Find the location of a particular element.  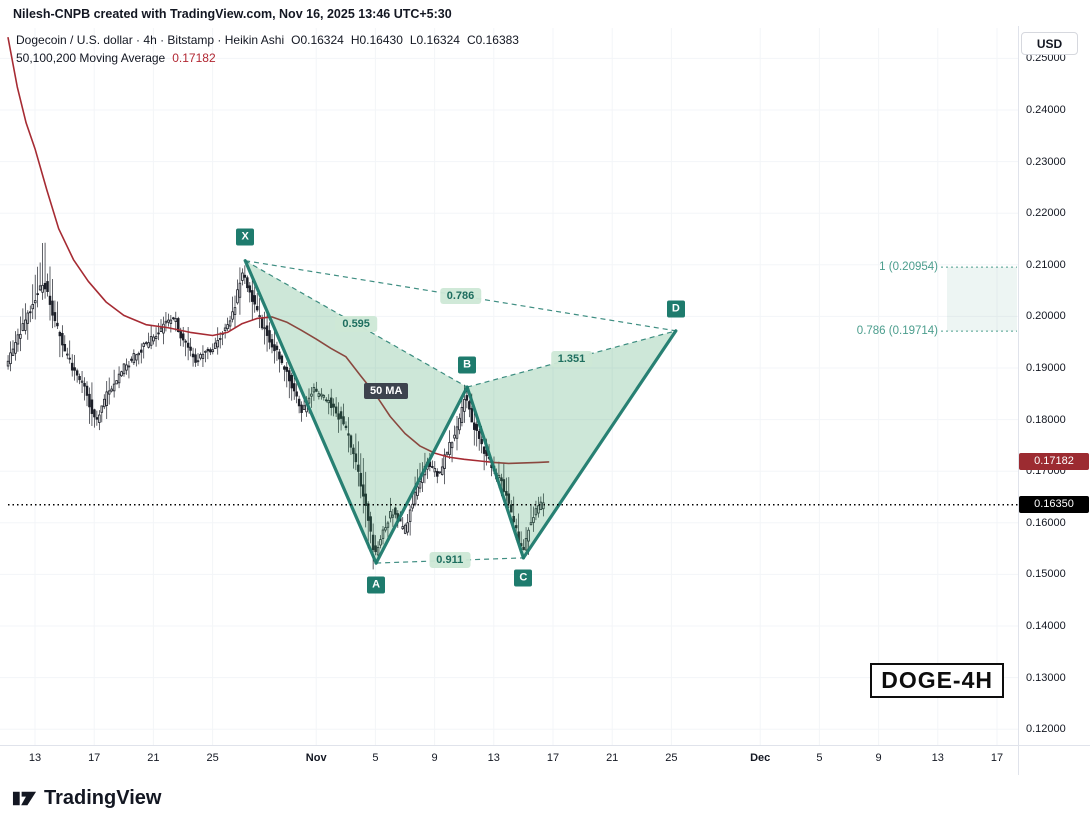

price-badge-0.17182: 0.17182 is located at coordinates (1054, 462).